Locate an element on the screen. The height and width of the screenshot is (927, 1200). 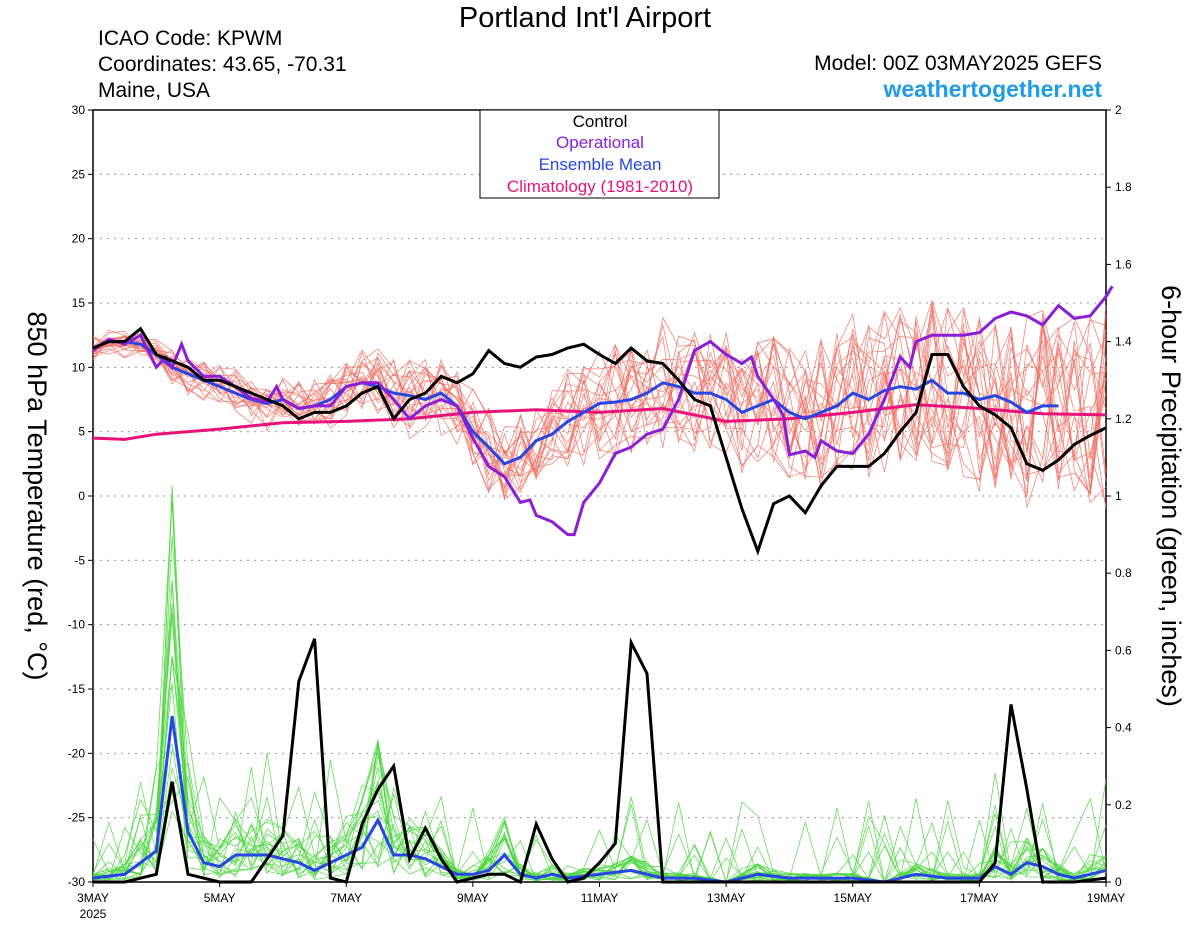
coordinates: Coordinates: 43.65, -70.31 is located at coordinates (222, 64).